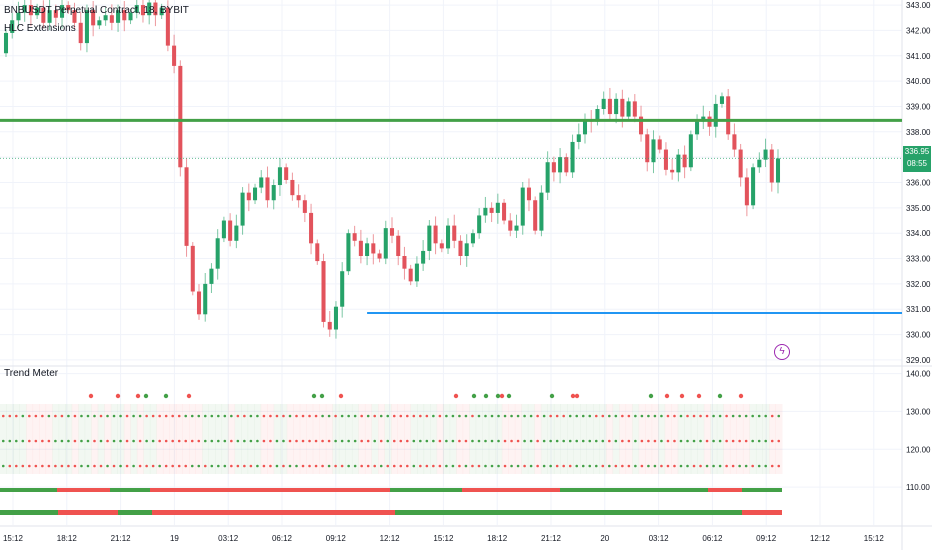 This screenshot has width=932, height=555. What do you see at coordinates (282, 538) in the screenshot?
I see `time-tick-label: 06:12` at bounding box center [282, 538].